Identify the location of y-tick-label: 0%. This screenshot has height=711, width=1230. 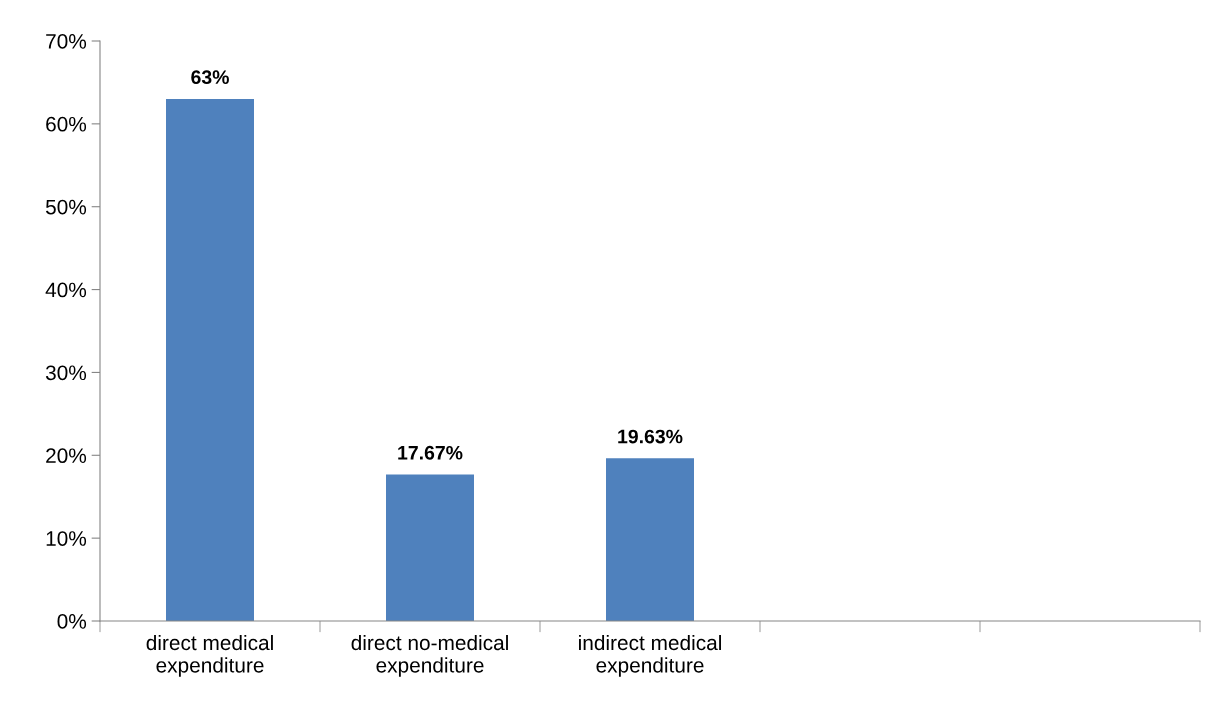
(72, 621).